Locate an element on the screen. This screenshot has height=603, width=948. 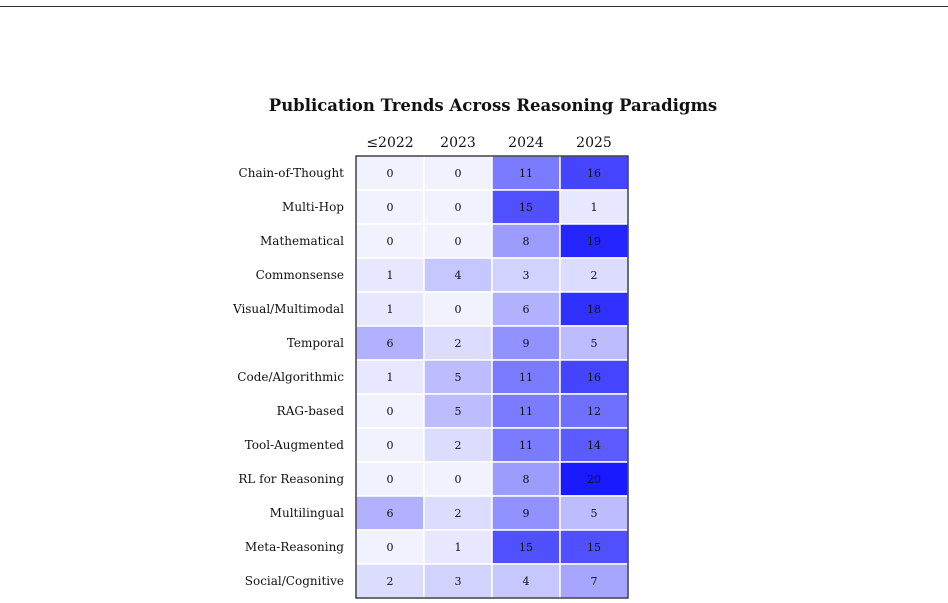
column-label: ≤2022 is located at coordinates (389, 143).